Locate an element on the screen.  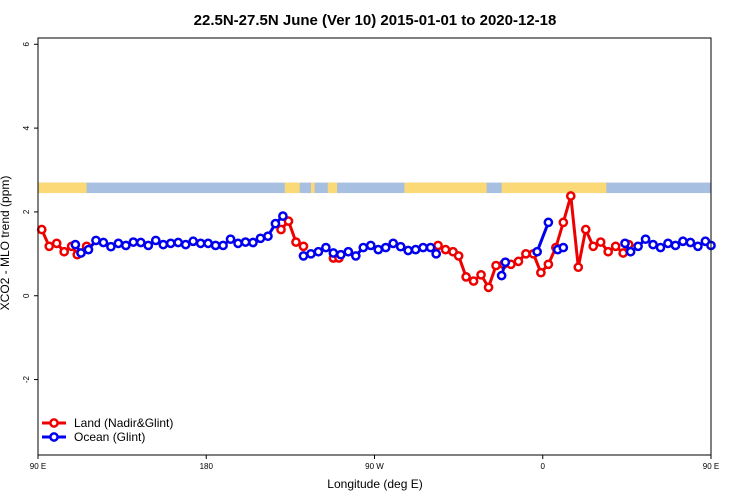
y-tick-label-4: 6 is located at coordinates (26, 44).